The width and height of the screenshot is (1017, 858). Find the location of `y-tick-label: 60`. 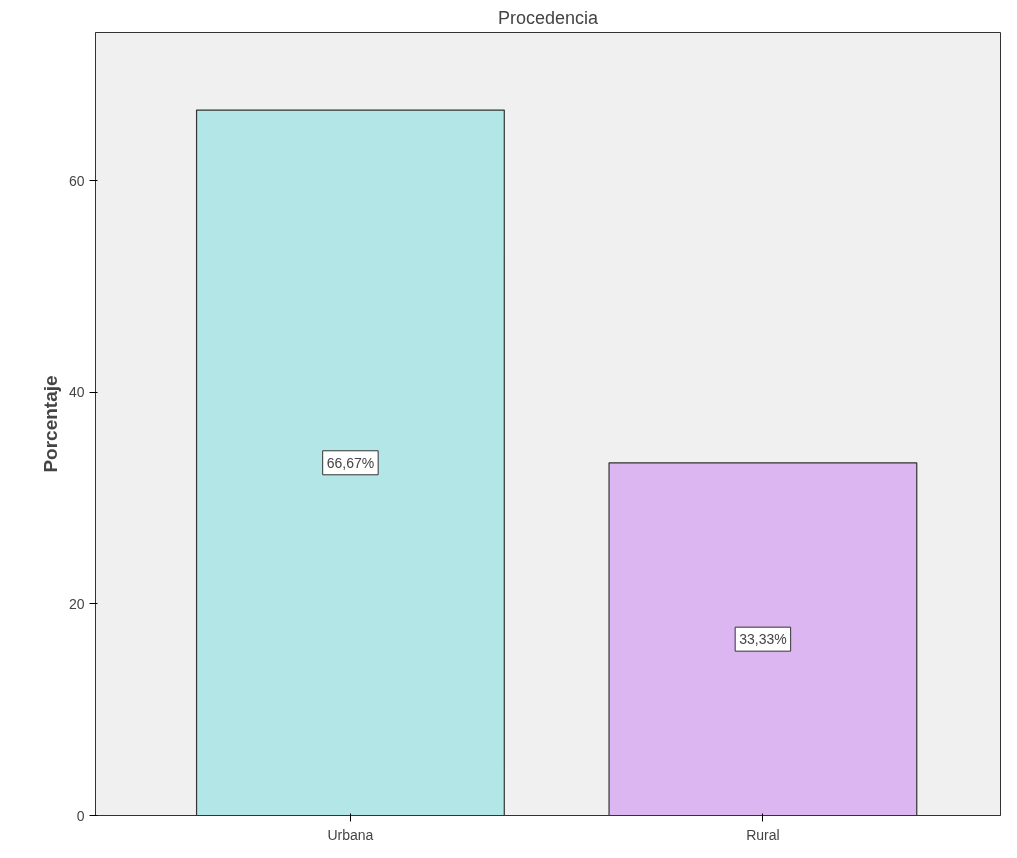

y-tick-label: 60 is located at coordinates (76, 180).